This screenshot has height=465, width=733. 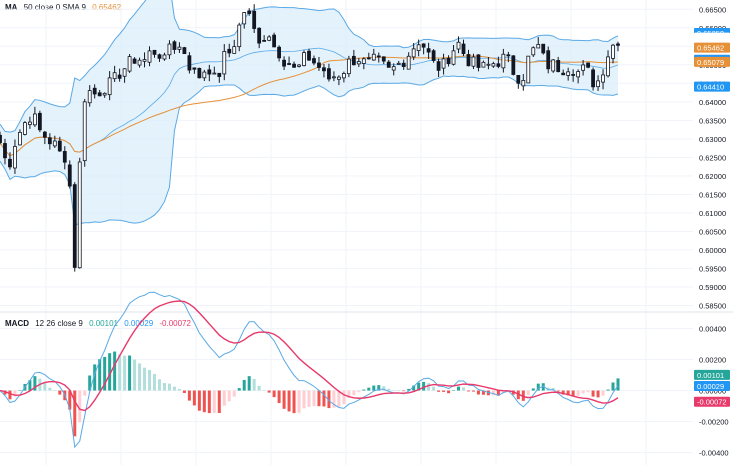 I want to click on macd-tag-bg, so click(x=712, y=401).